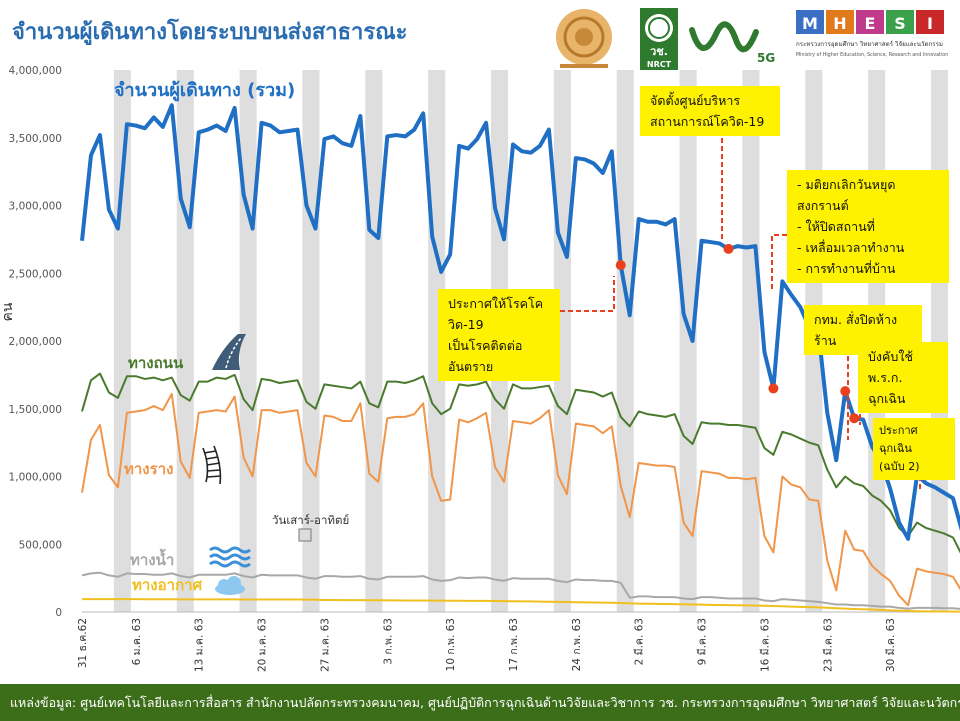 This screenshot has width=960, height=721. I want to click on road-series-label: ทางถนน, so click(156, 363).